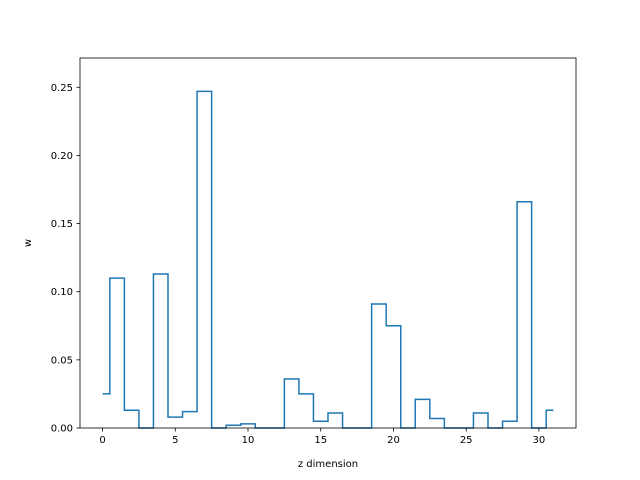 The width and height of the screenshot is (640, 480). I want to click on x-tick-label: 5, so click(175, 440).